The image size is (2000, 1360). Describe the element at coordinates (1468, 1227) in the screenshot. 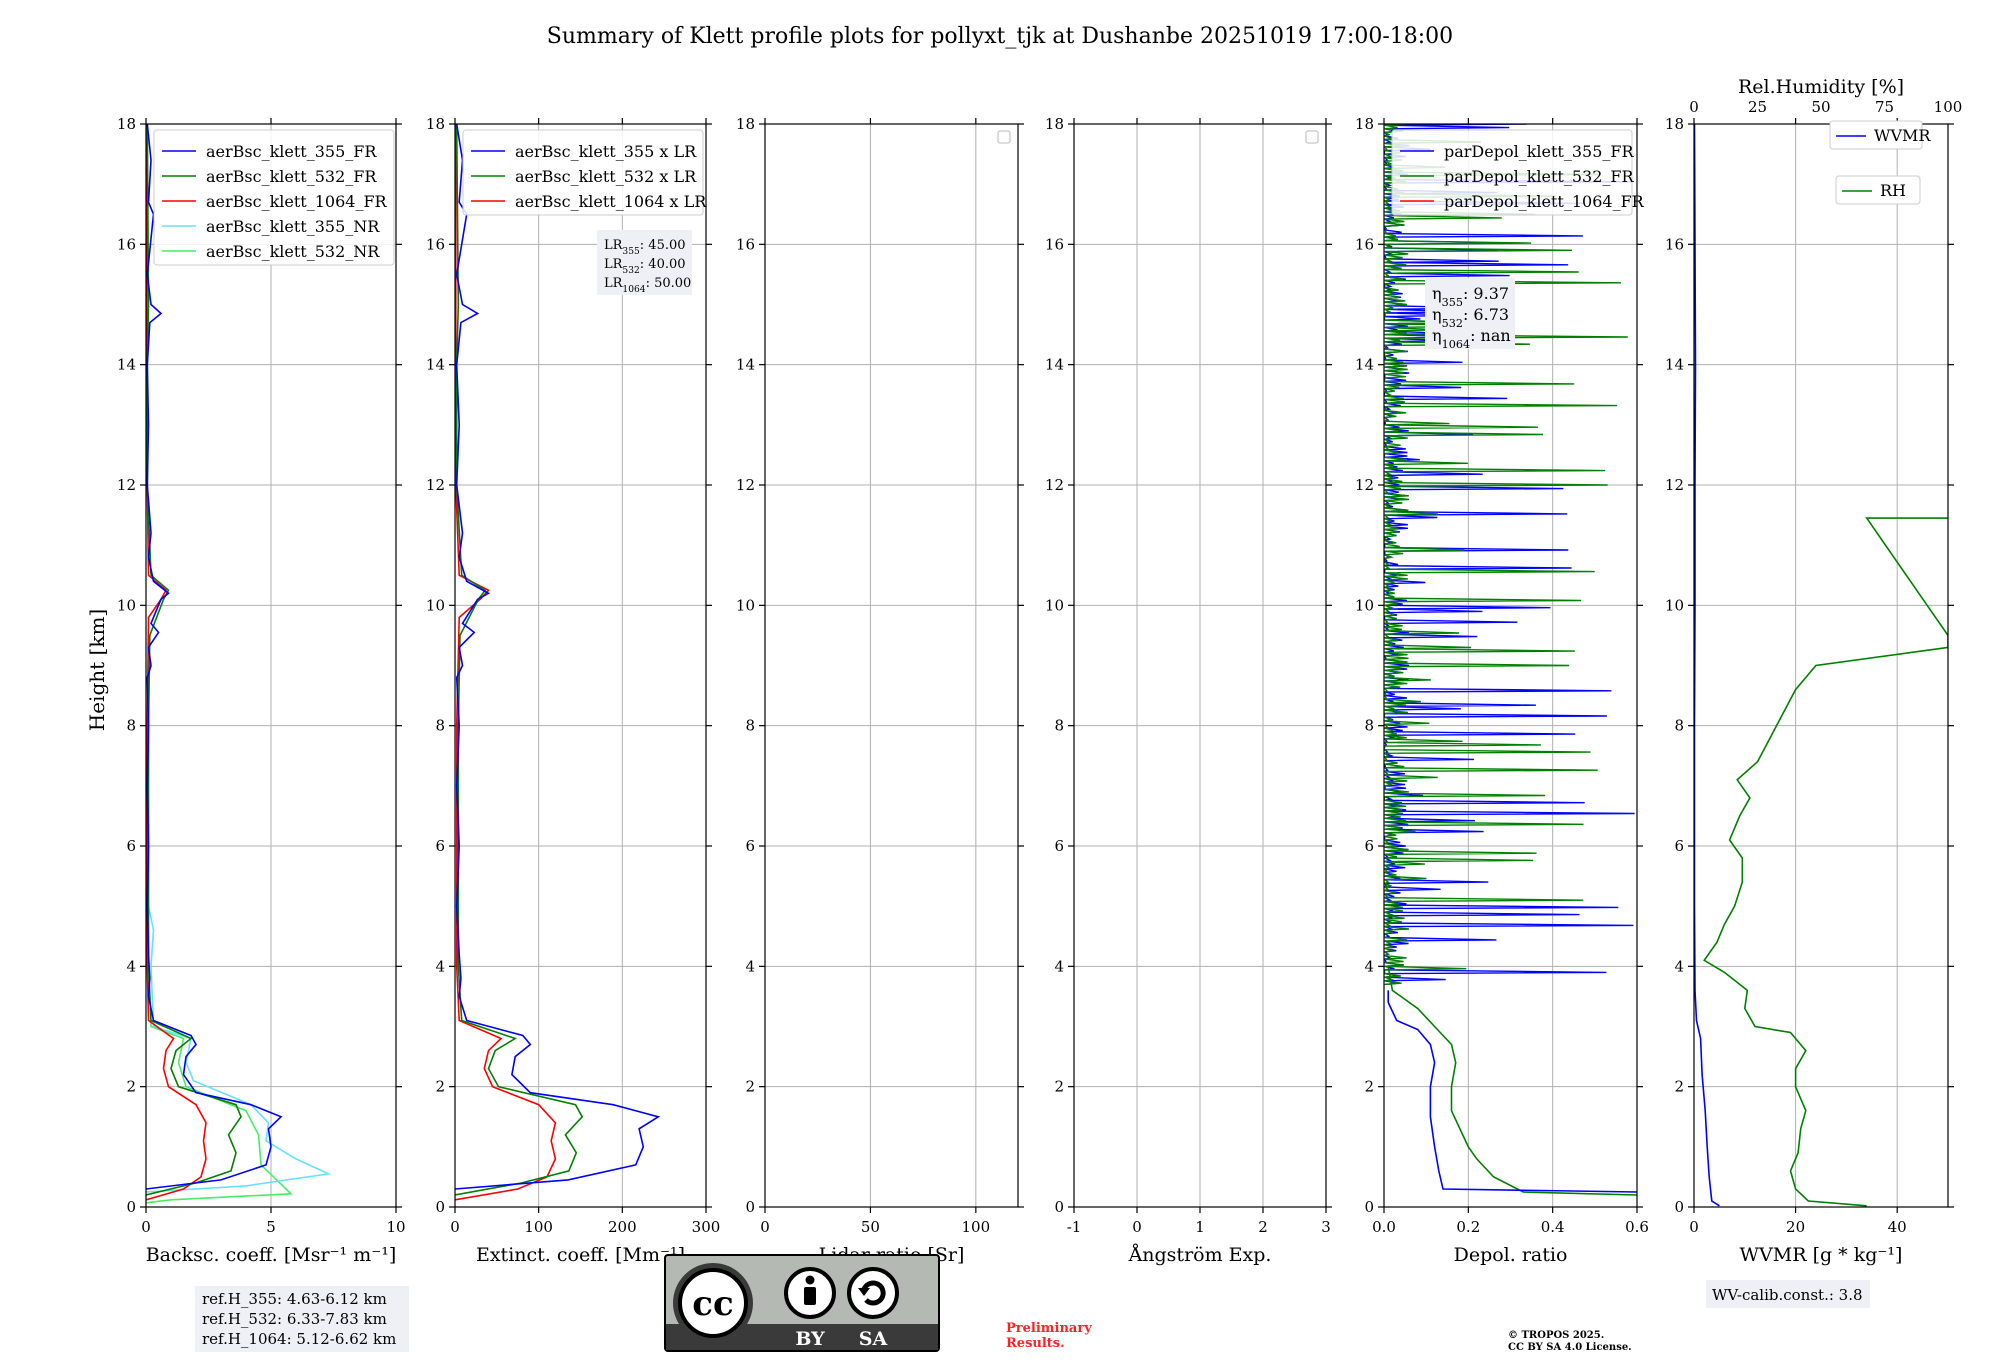

I see `x-tick-label: 0.2` at that location.